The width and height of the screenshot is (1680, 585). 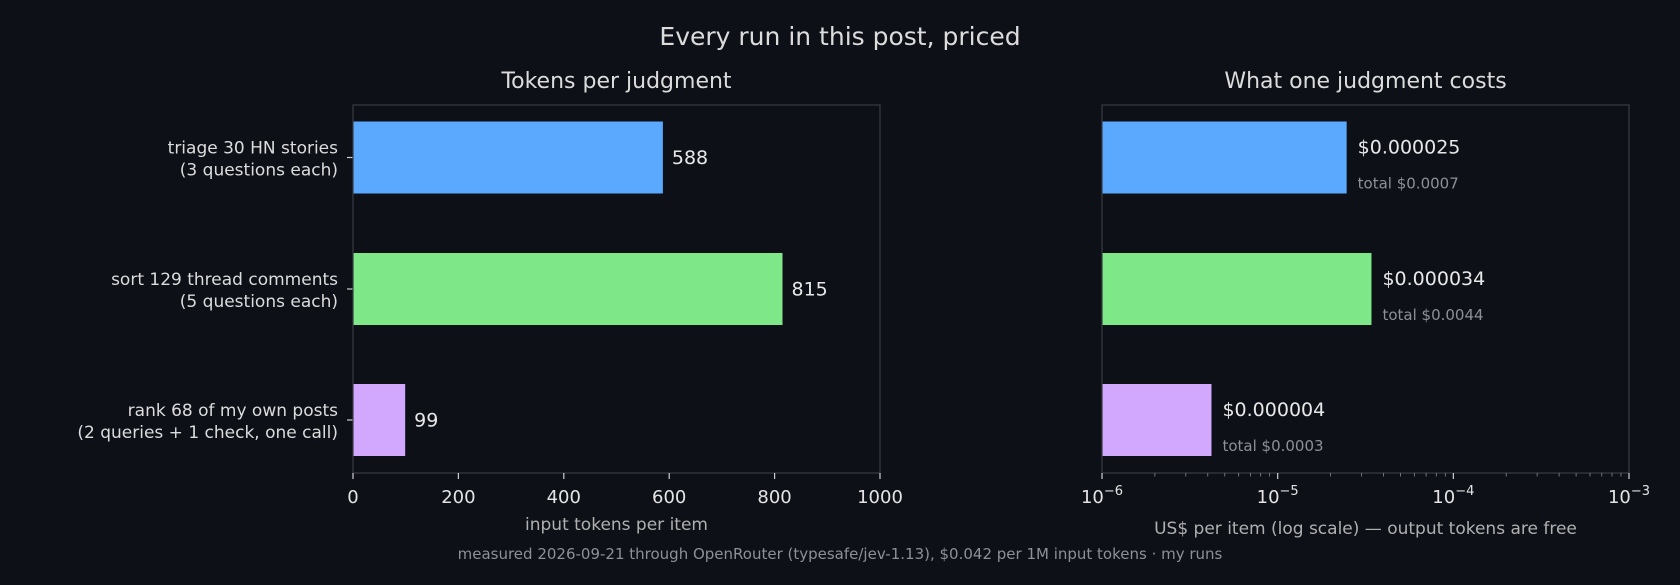 I want to click on category-label: triage 30 HN stories, so click(x=253, y=149).